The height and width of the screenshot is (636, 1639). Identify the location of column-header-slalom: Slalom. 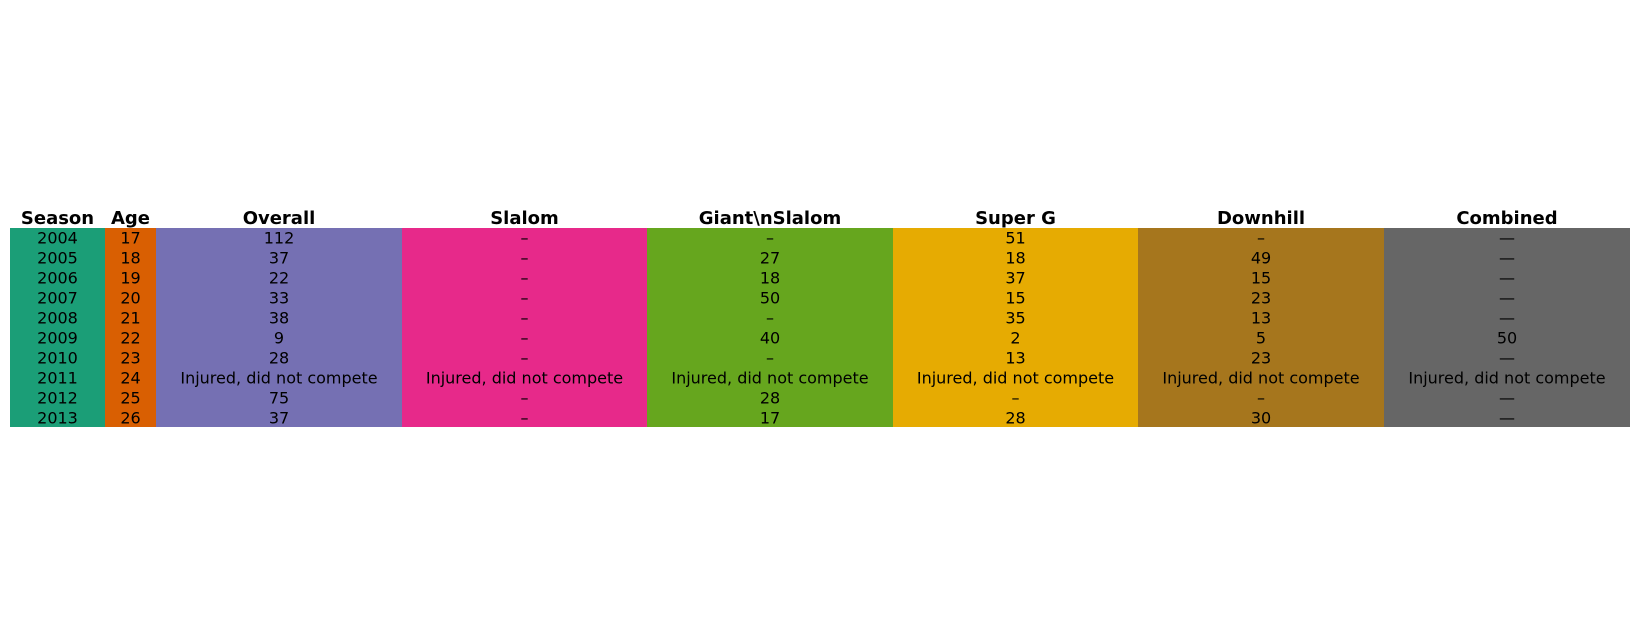
(524, 218).